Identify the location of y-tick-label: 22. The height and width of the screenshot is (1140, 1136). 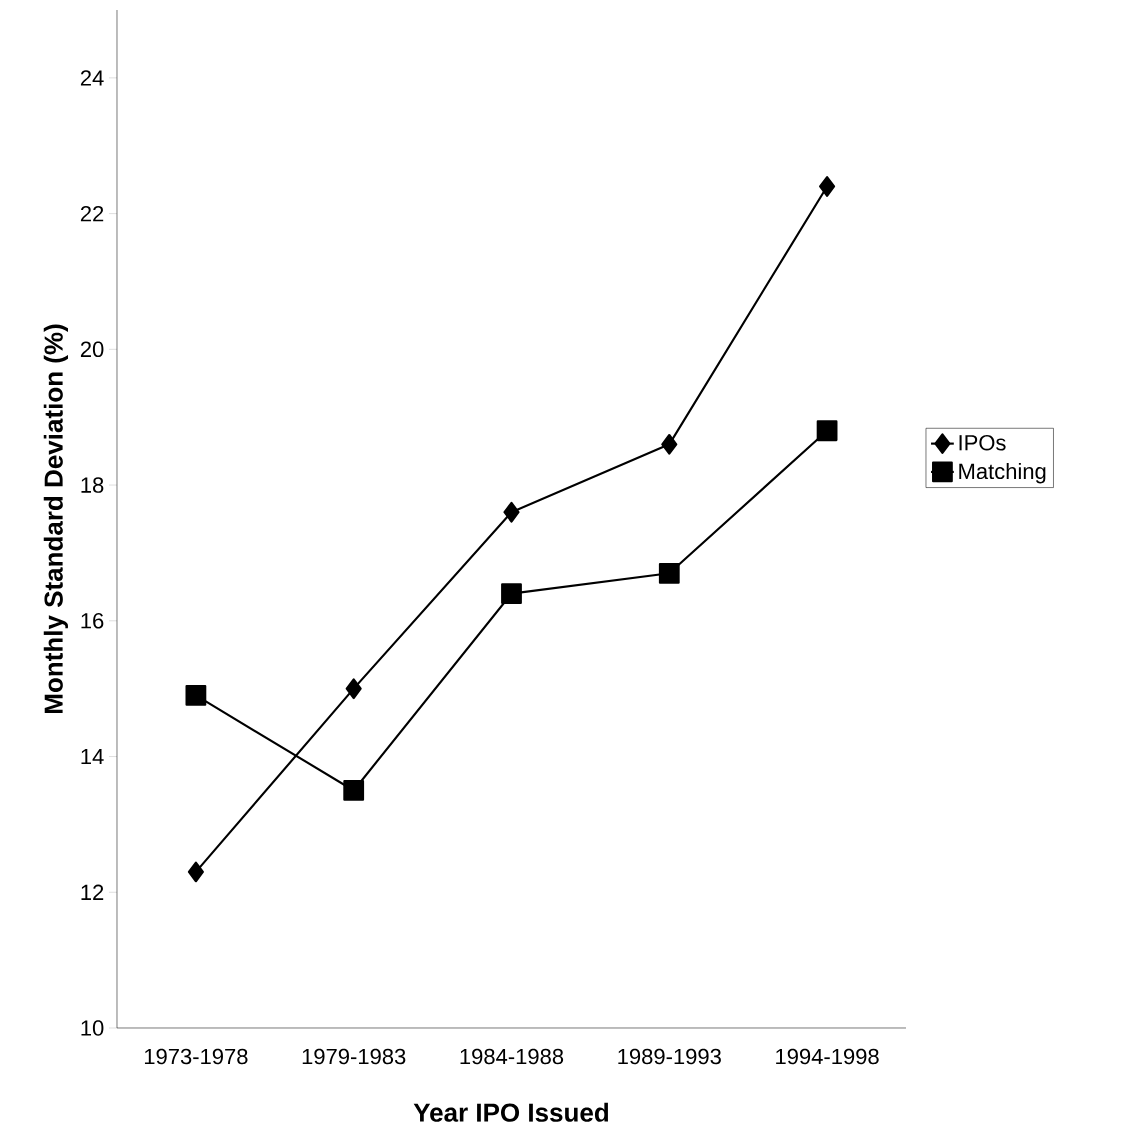
(92, 213).